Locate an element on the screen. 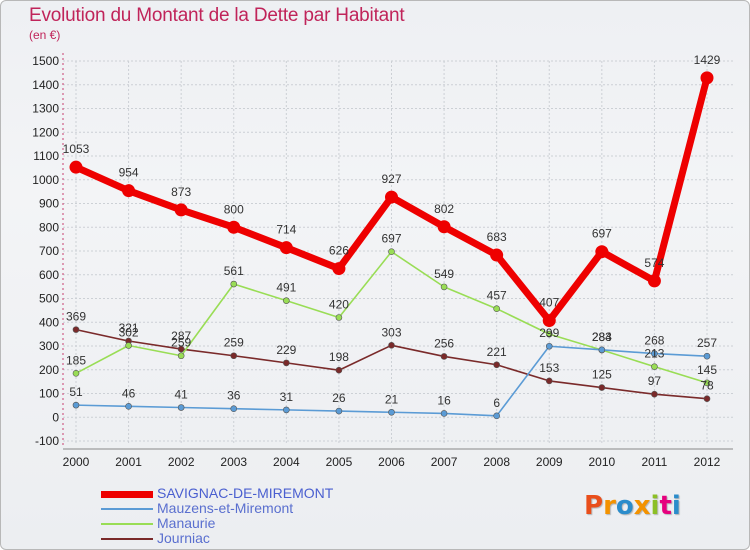 The image size is (750, 550). data-label: 256 is located at coordinates (444, 343).